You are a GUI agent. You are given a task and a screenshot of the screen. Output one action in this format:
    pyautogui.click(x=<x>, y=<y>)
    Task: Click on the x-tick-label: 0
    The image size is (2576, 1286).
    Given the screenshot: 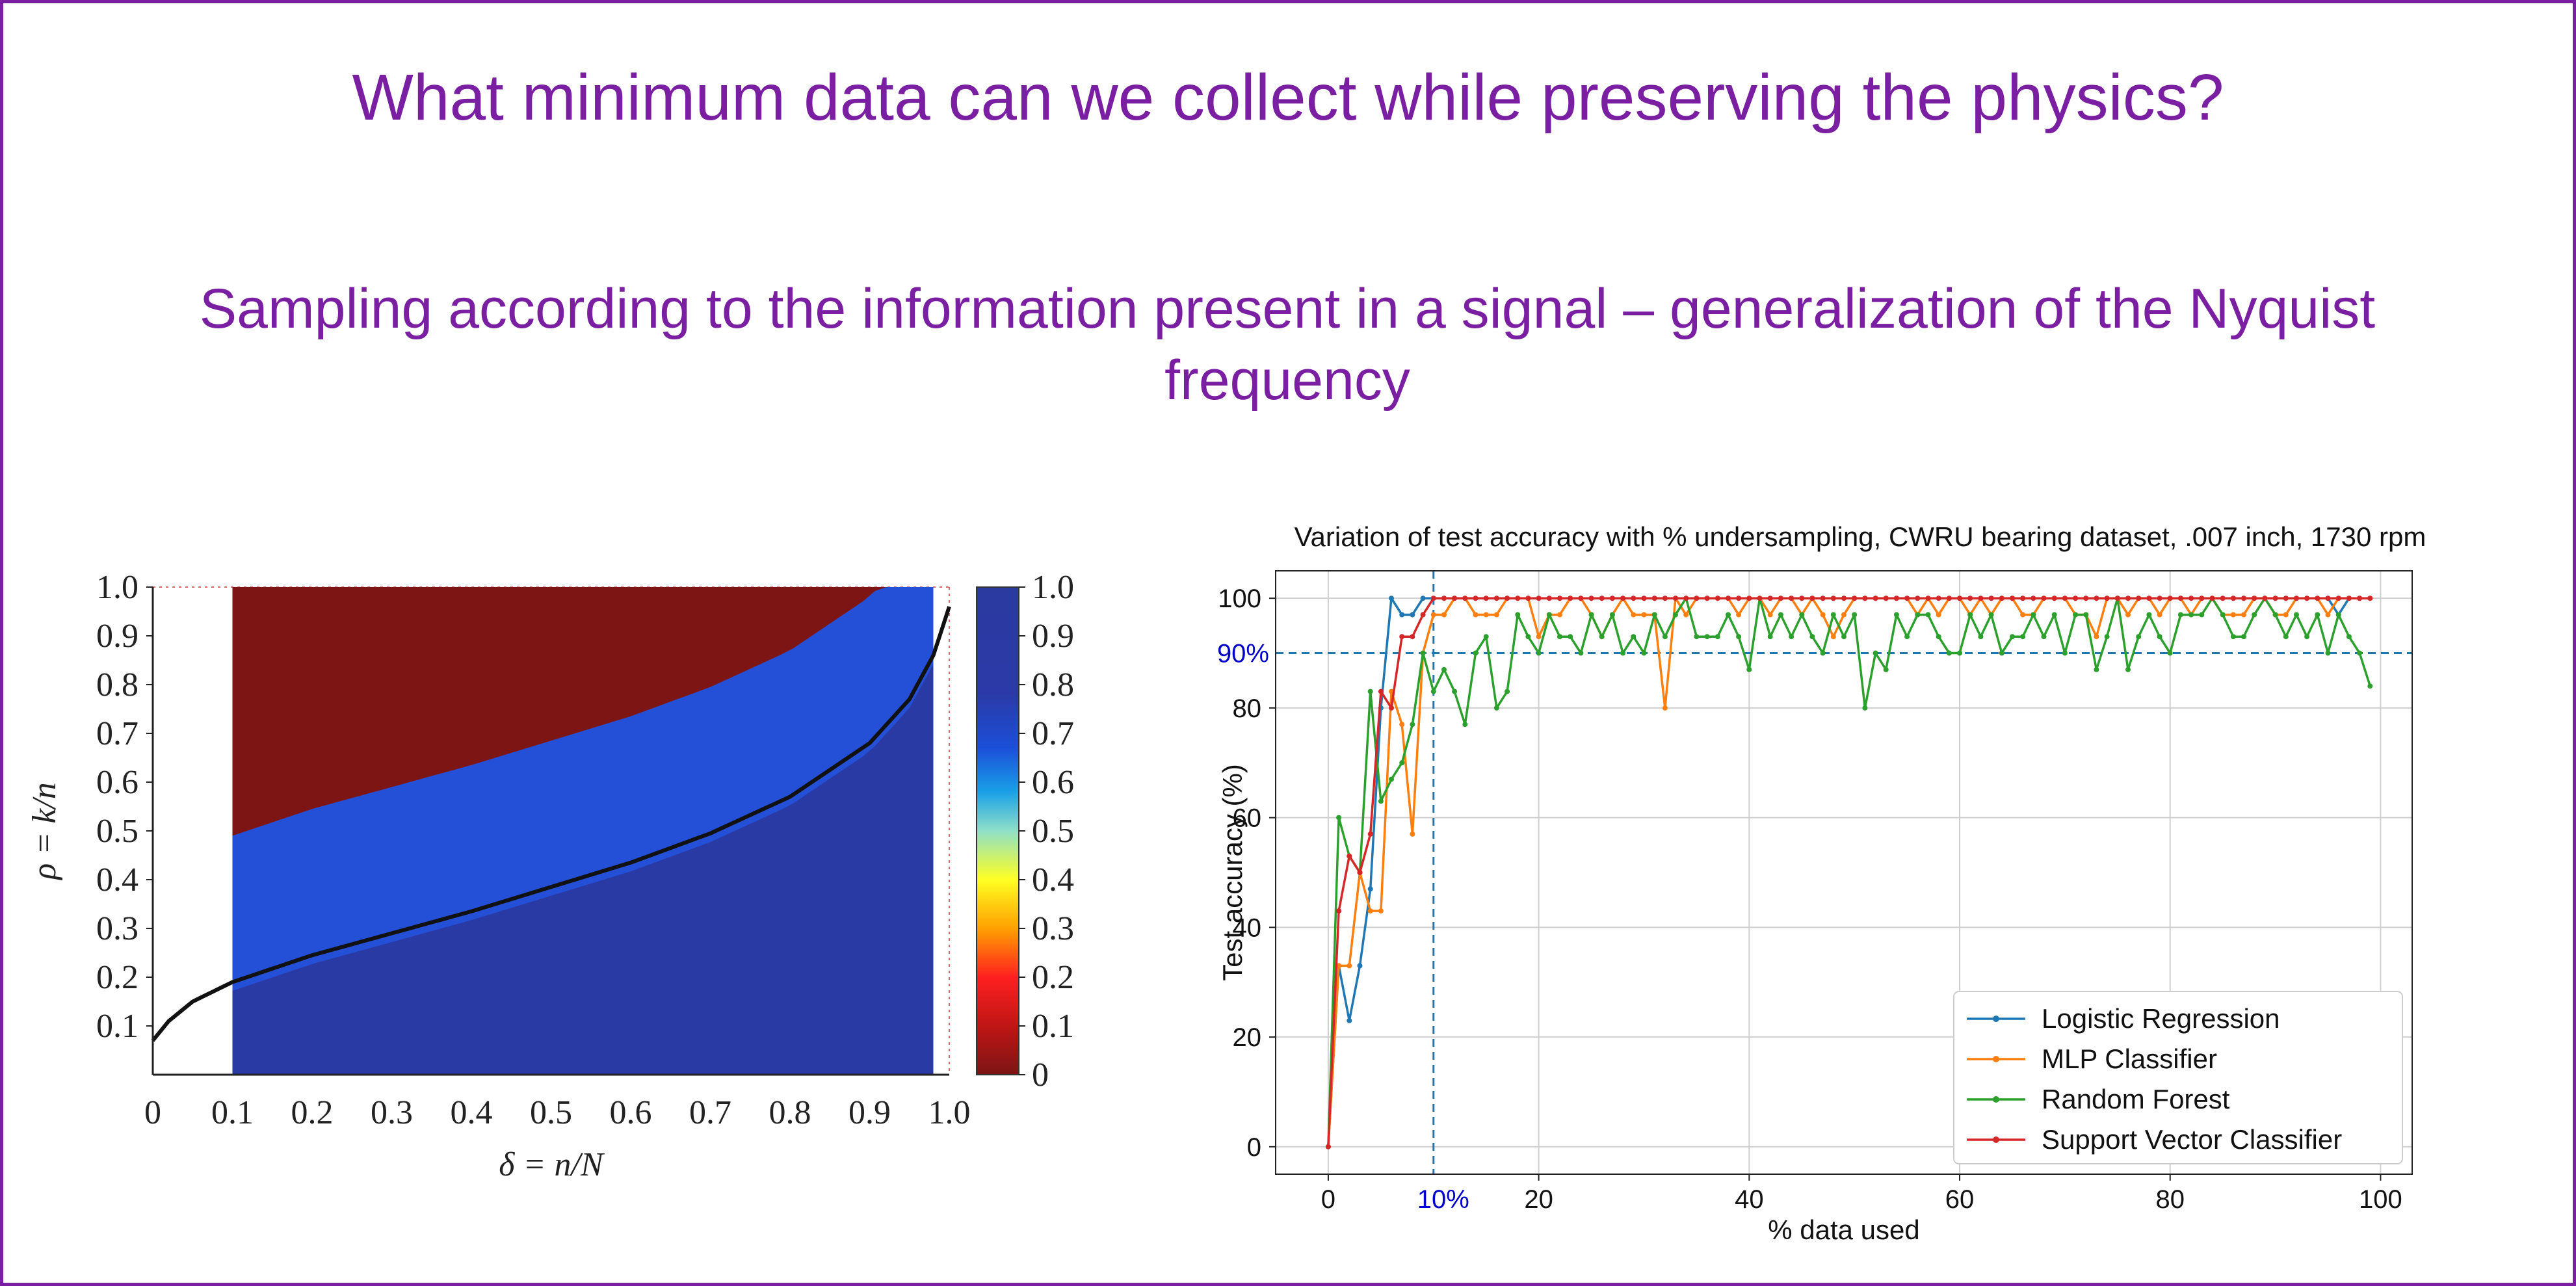 What is the action you would take?
    pyautogui.click(x=1328, y=1199)
    